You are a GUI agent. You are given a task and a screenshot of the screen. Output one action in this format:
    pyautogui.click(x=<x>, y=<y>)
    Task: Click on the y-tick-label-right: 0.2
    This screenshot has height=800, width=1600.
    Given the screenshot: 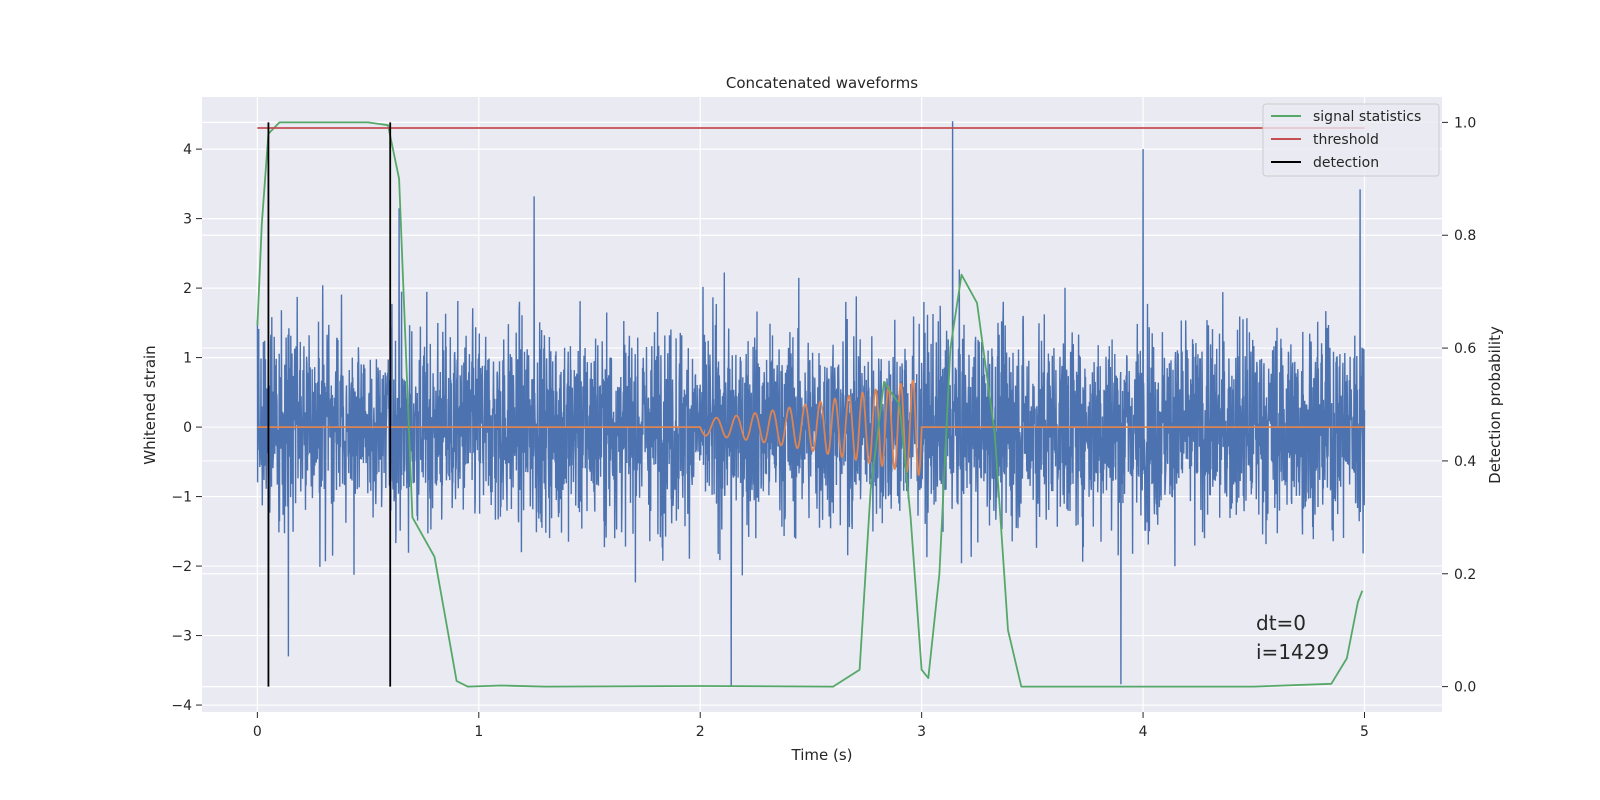 What is the action you would take?
    pyautogui.click(x=1465, y=575)
    